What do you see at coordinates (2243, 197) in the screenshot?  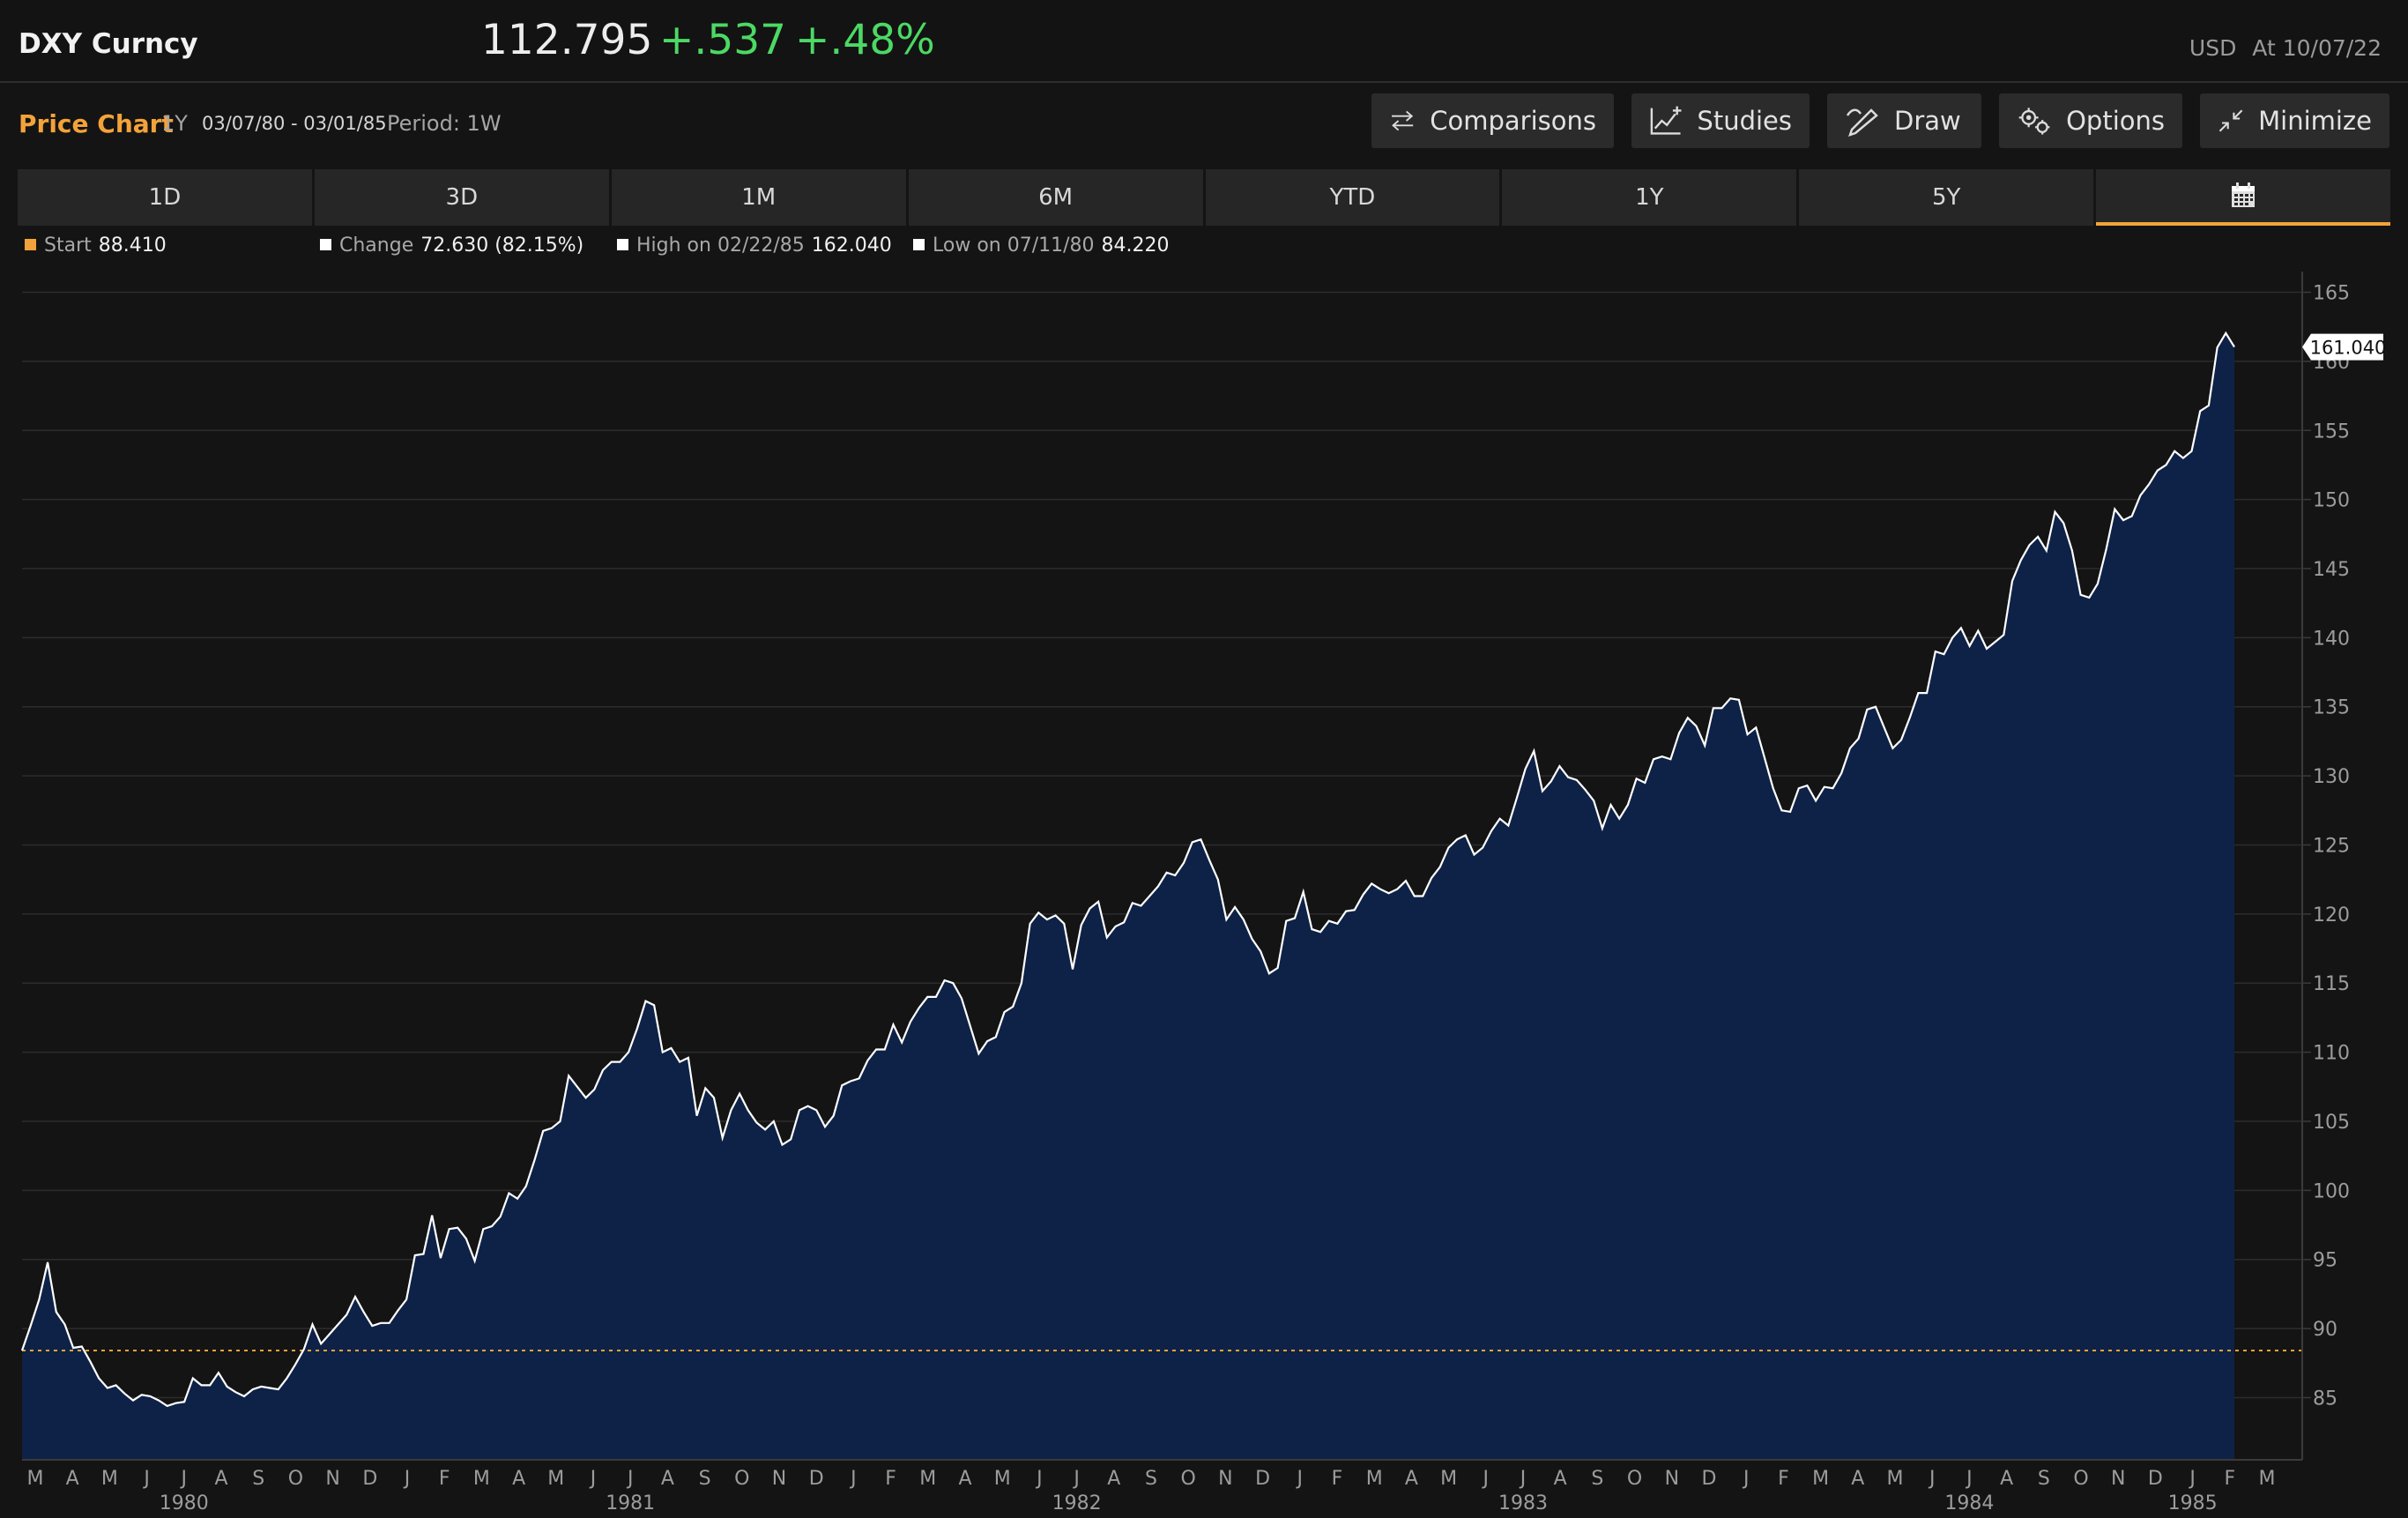 I see `tab-custom-range` at bounding box center [2243, 197].